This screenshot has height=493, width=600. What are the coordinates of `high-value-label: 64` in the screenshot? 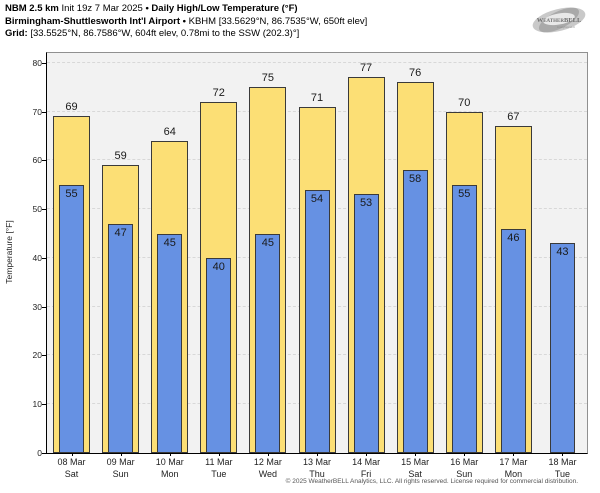 It's located at (169, 131).